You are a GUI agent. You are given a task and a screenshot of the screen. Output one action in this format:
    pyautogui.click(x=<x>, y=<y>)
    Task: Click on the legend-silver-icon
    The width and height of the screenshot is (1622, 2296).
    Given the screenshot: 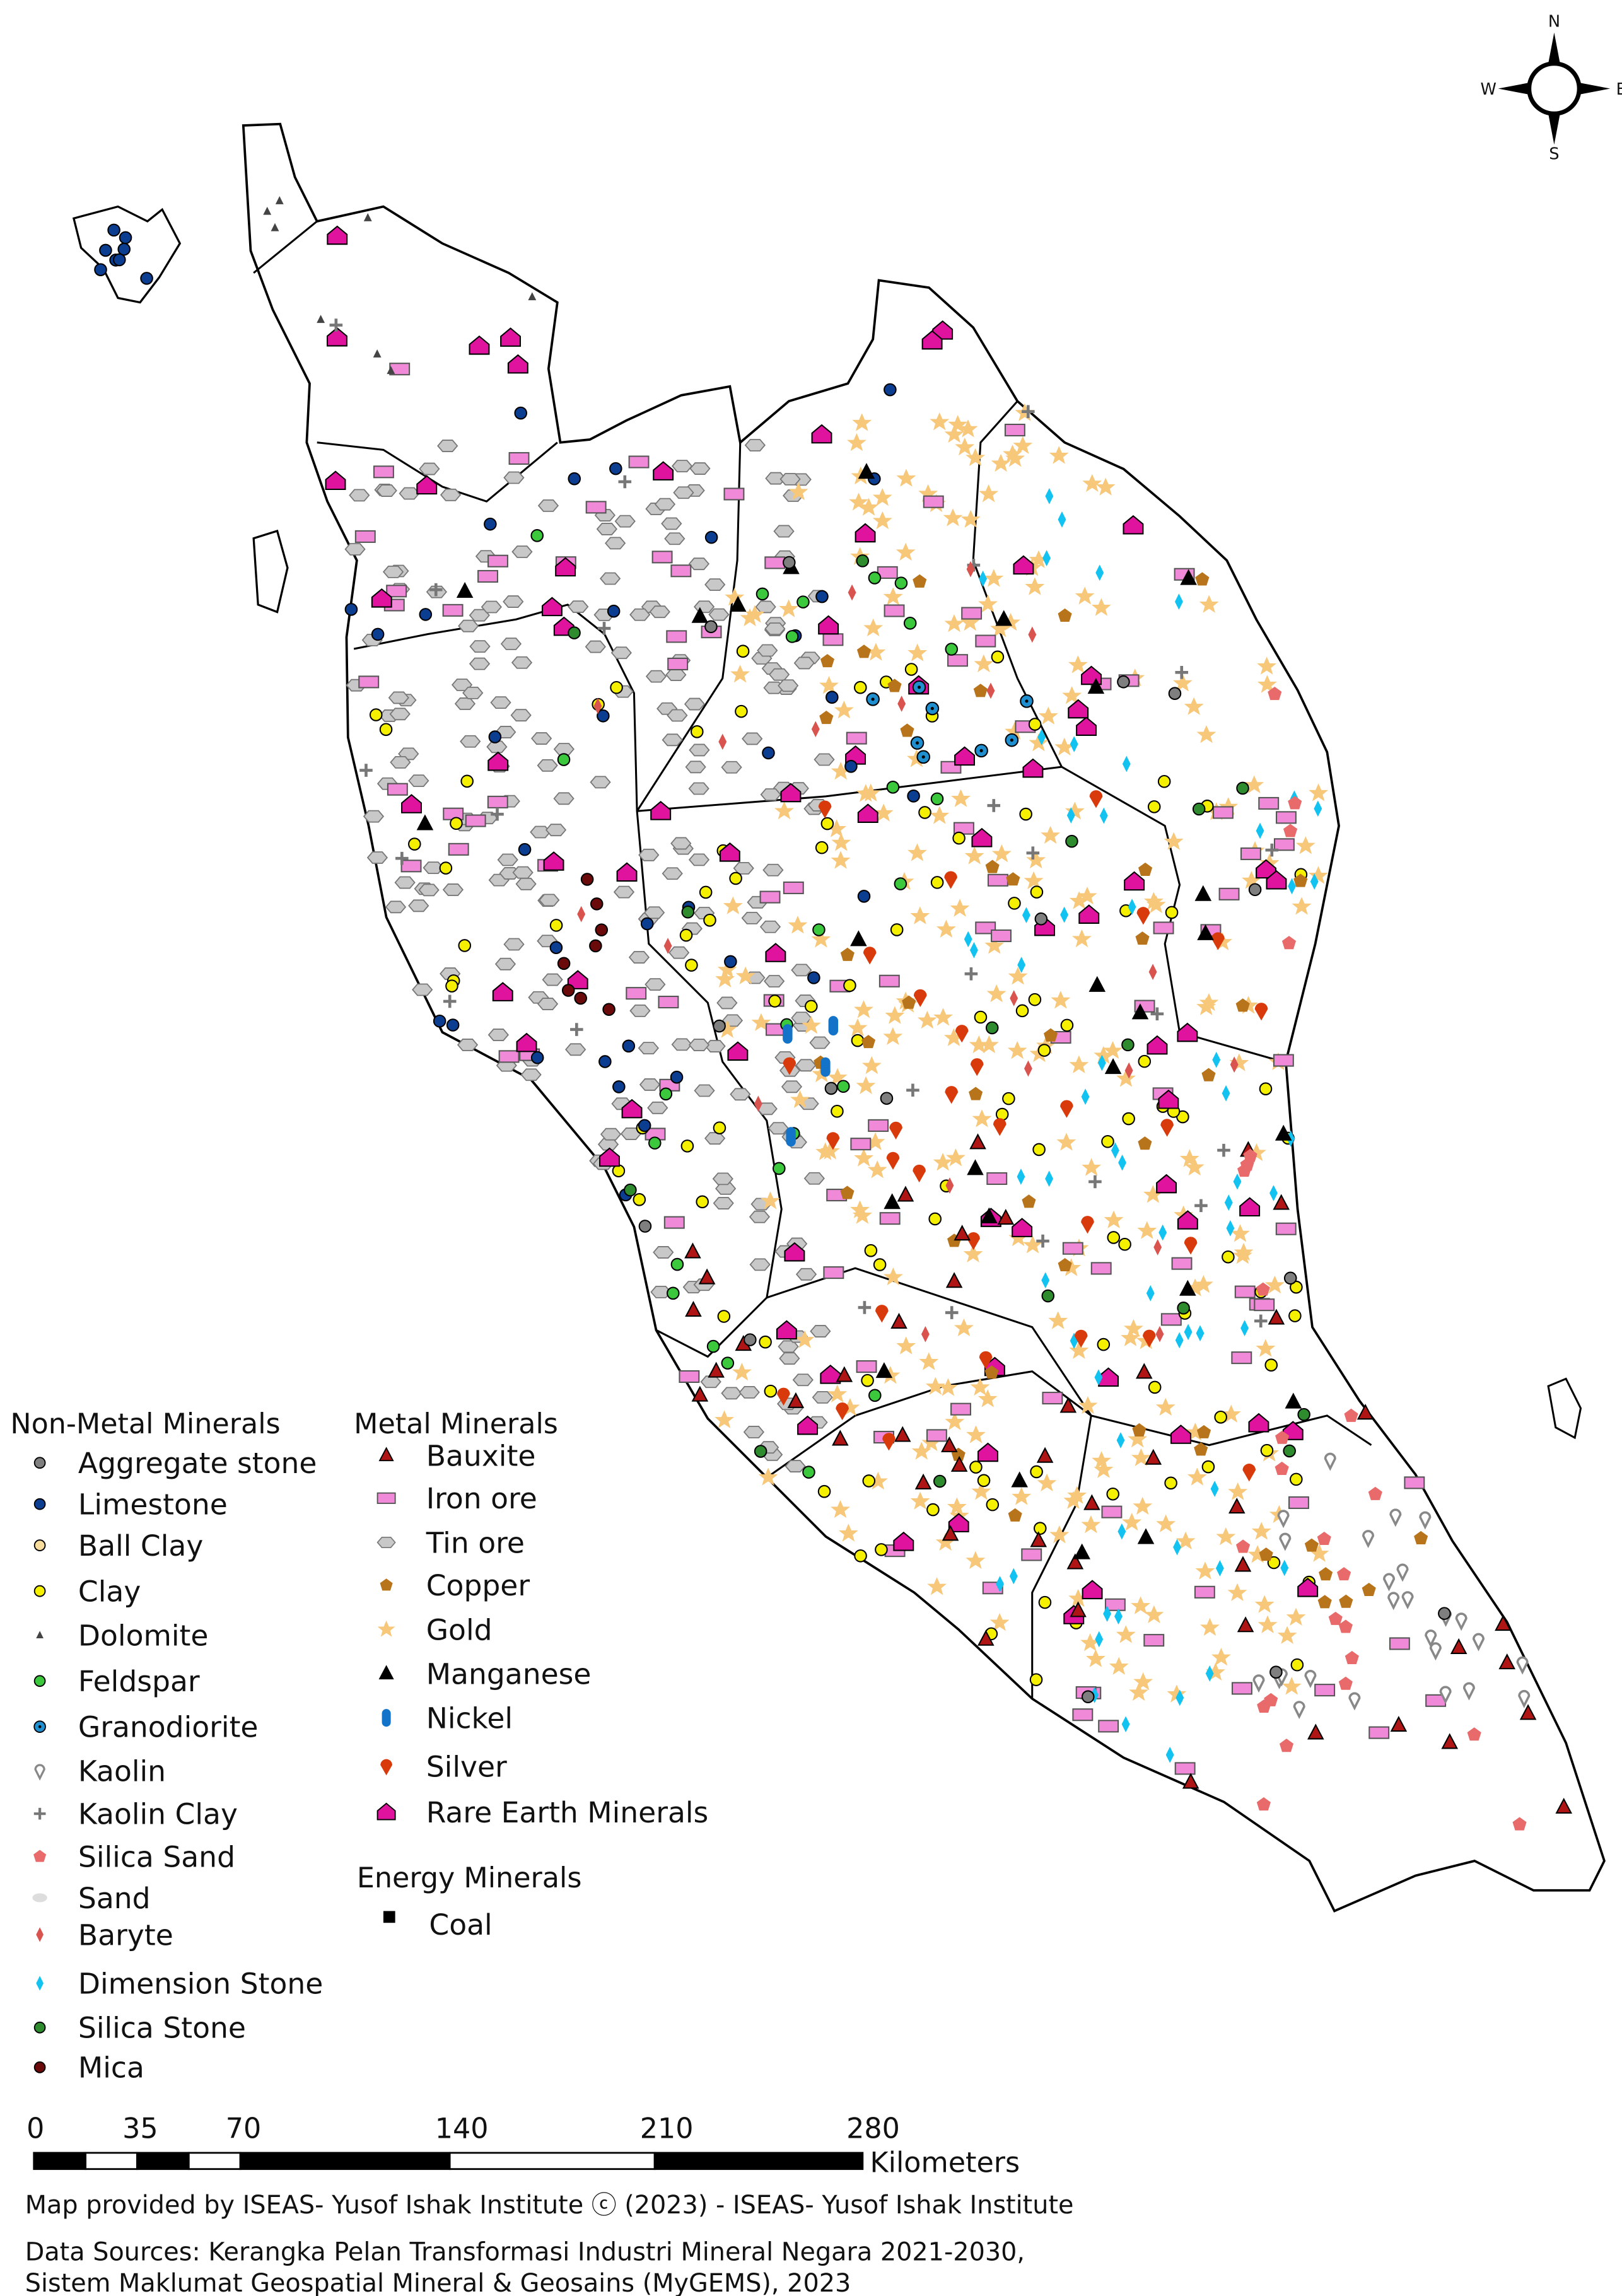 What is the action you would take?
    pyautogui.click(x=386, y=1767)
    